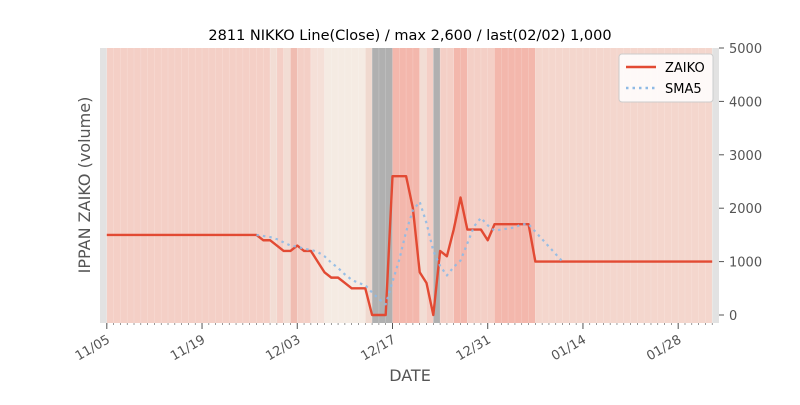  What do you see at coordinates (188, 348) in the screenshot?
I see `x-tick-label: 11/19` at bounding box center [188, 348].